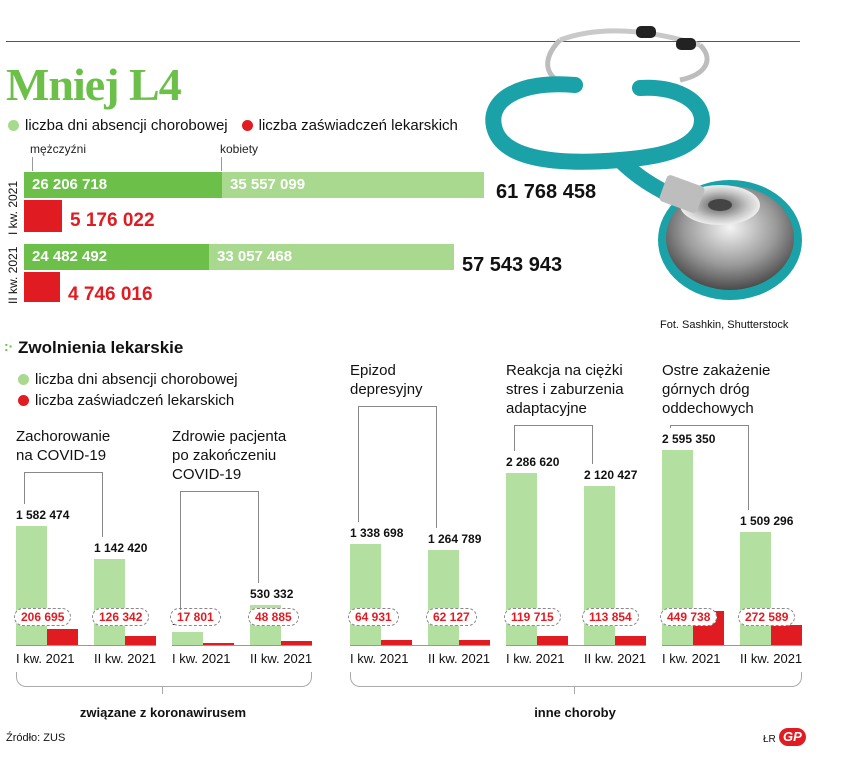 The height and width of the screenshot is (760, 857). I want to click on logo: GP, so click(792, 737).